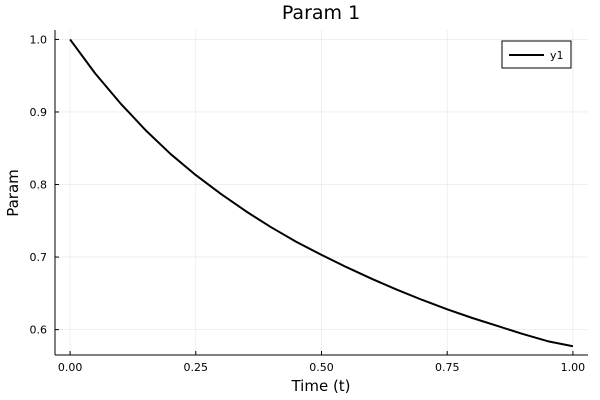  Describe the element at coordinates (39, 112) in the screenshot. I see `y-tick-label: 0.9` at that location.